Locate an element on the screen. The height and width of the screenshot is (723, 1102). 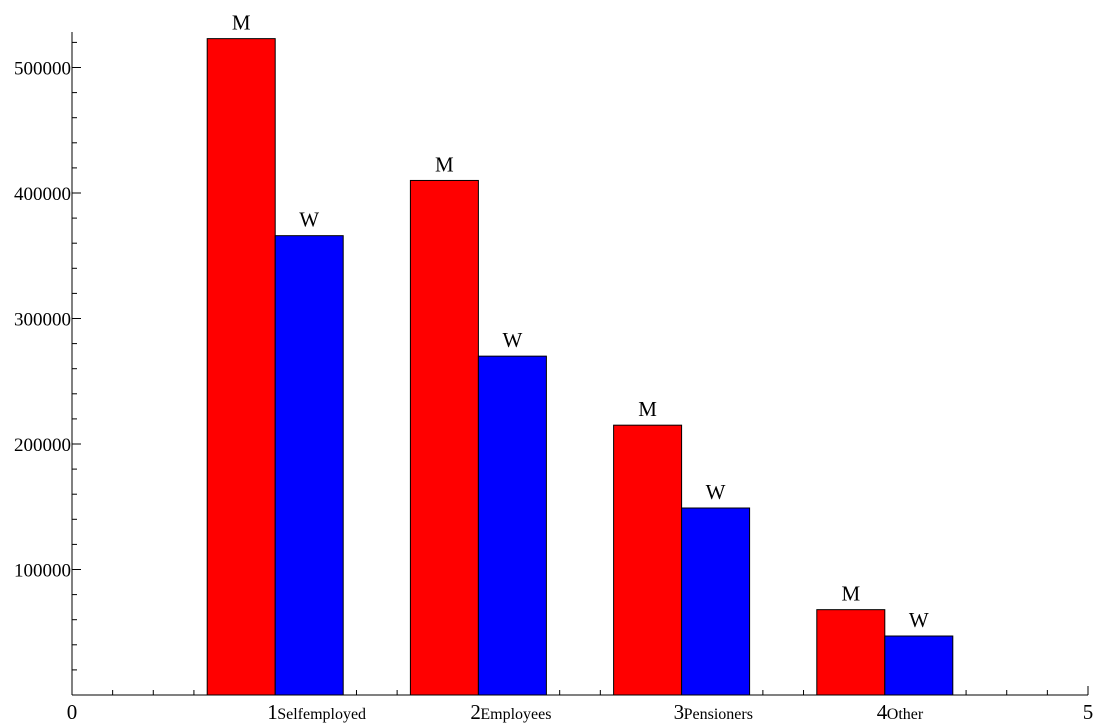
y-tick-label: 100000 is located at coordinates (42, 571).